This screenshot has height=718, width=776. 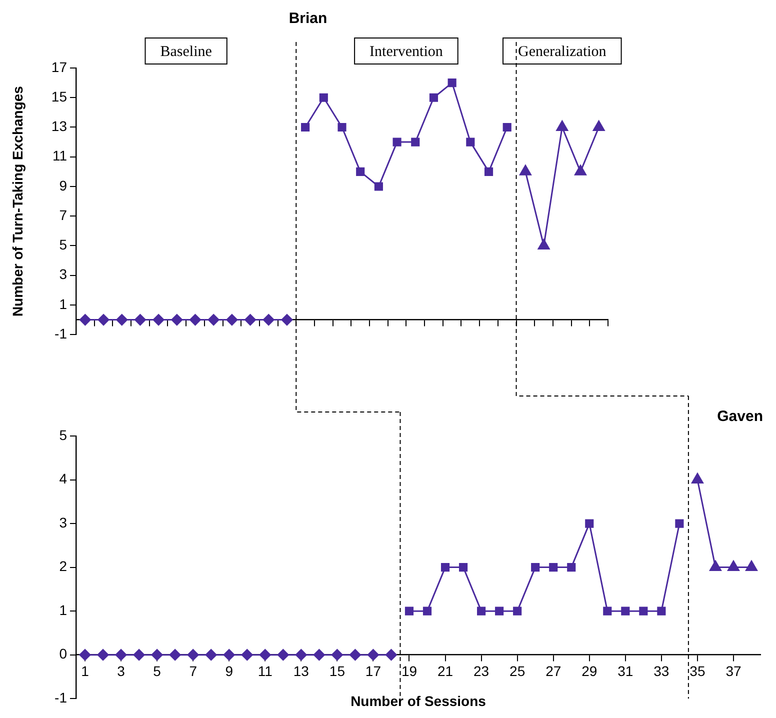 I want to click on text: Generalization, so click(x=562, y=52).